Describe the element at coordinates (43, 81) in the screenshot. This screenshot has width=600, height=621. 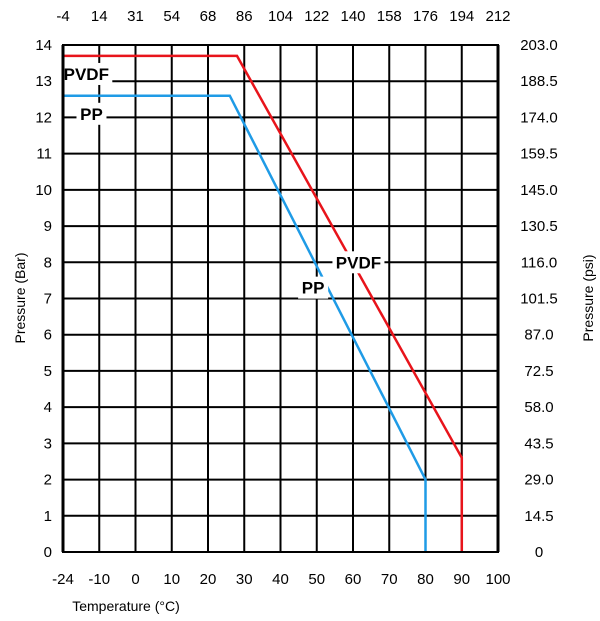
I see `y-tick-label-left: 13` at that location.